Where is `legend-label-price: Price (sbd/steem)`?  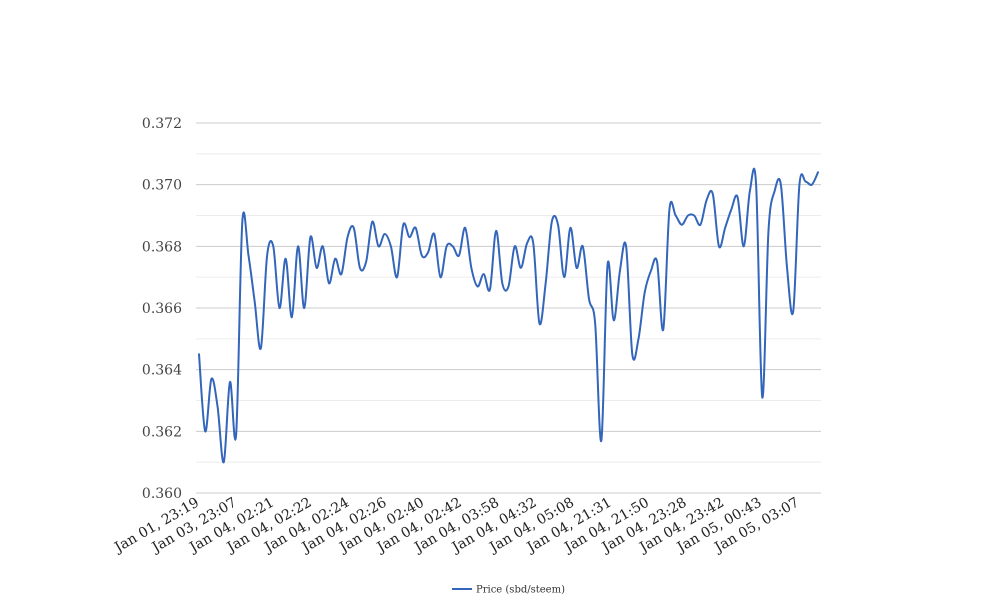 legend-label-price: Price (sbd/steem) is located at coordinates (520, 590).